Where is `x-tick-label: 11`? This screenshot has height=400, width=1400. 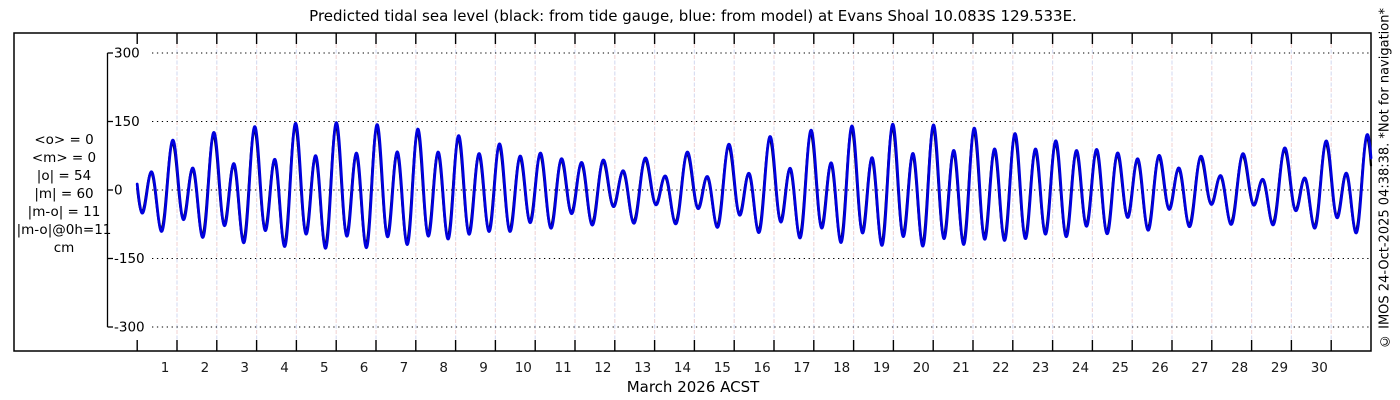 x-tick-label: 11 is located at coordinates (563, 368).